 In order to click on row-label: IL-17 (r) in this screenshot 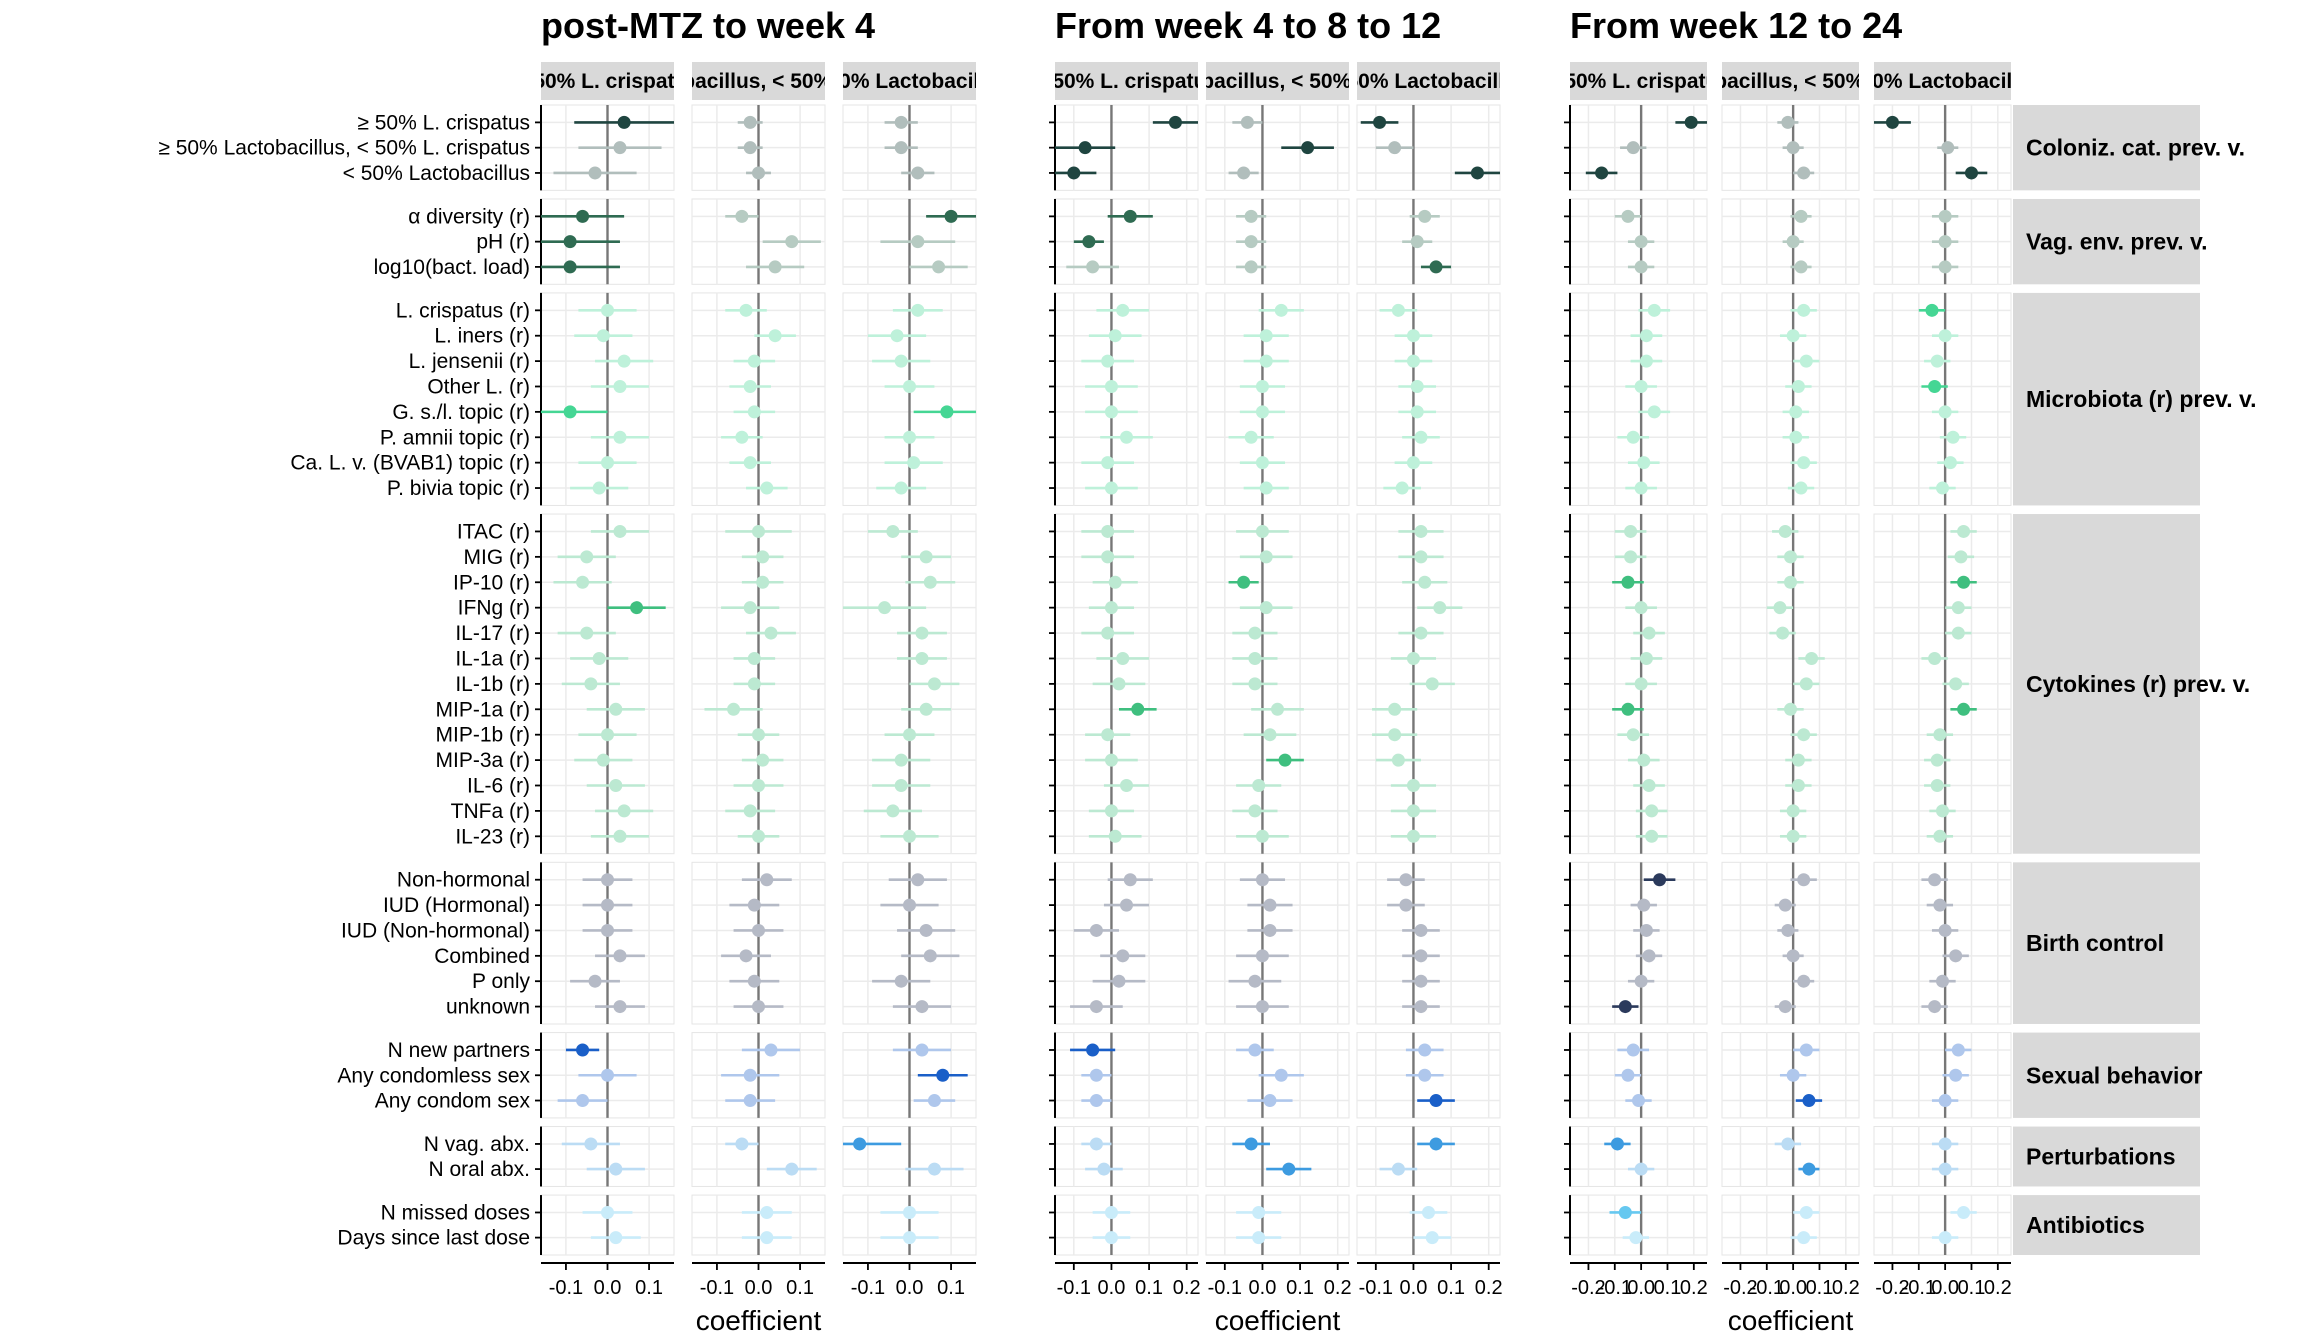, I will do `click(492, 633)`.